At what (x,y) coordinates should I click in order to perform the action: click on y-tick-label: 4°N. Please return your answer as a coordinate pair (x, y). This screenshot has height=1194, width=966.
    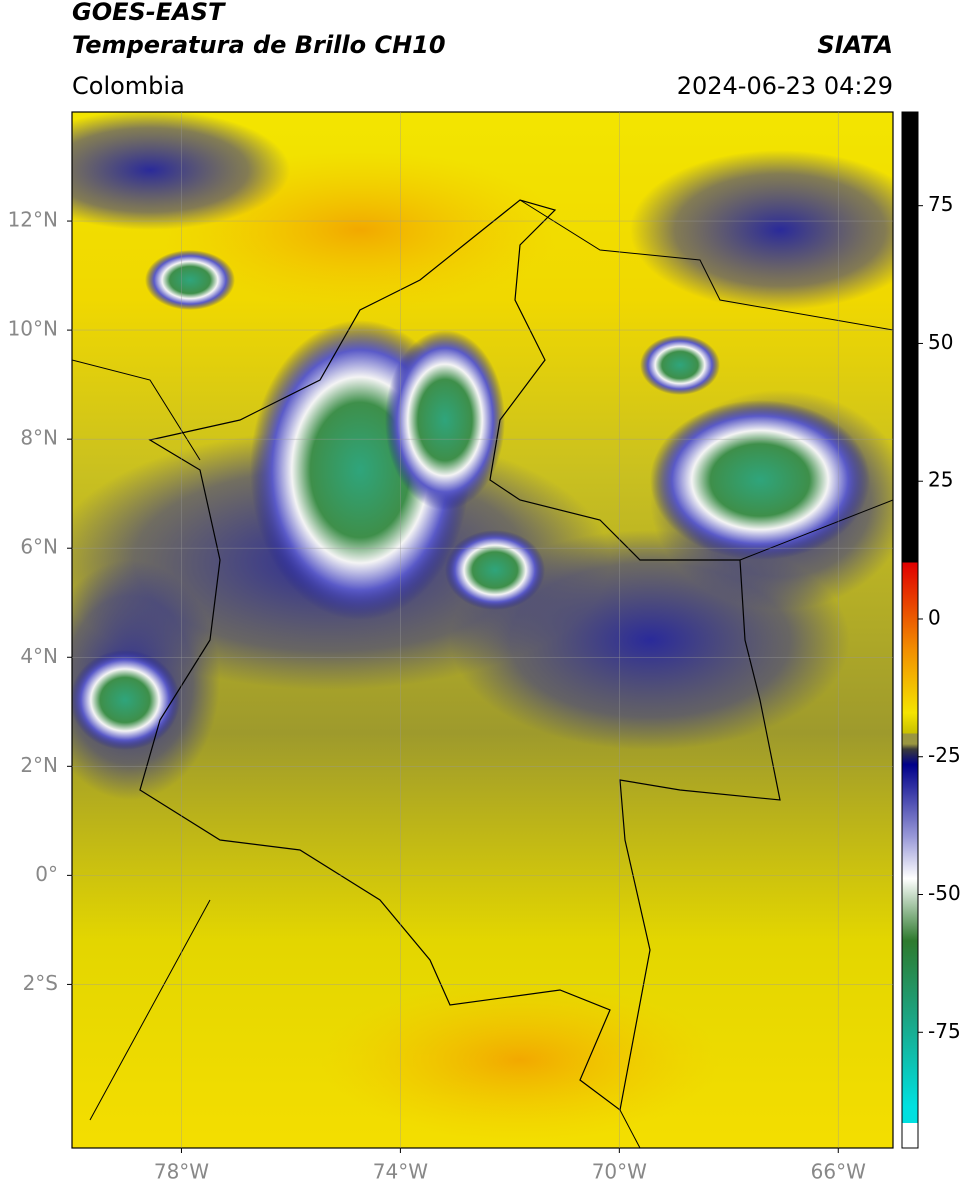
    Looking at the image, I should click on (39, 656).